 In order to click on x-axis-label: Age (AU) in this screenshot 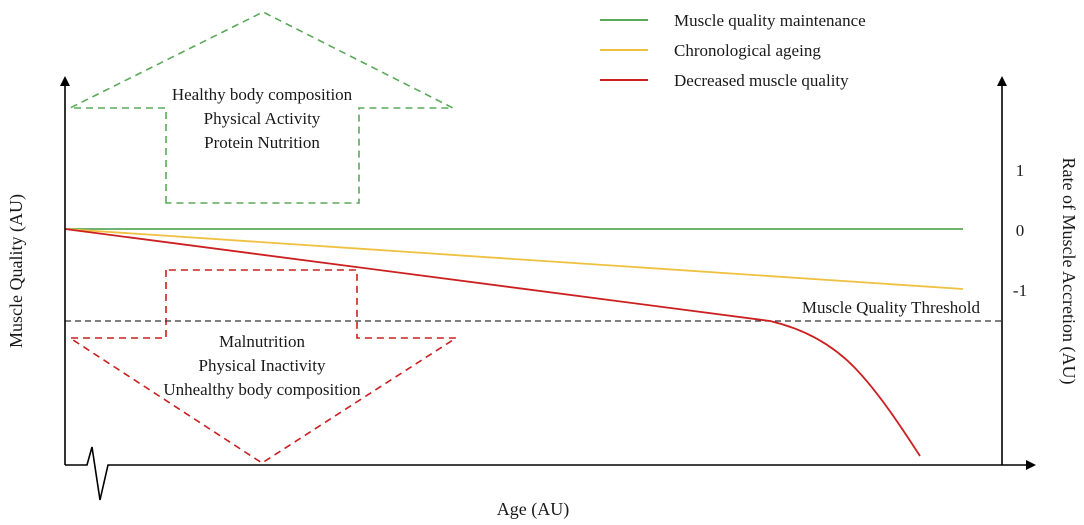, I will do `click(533, 509)`.